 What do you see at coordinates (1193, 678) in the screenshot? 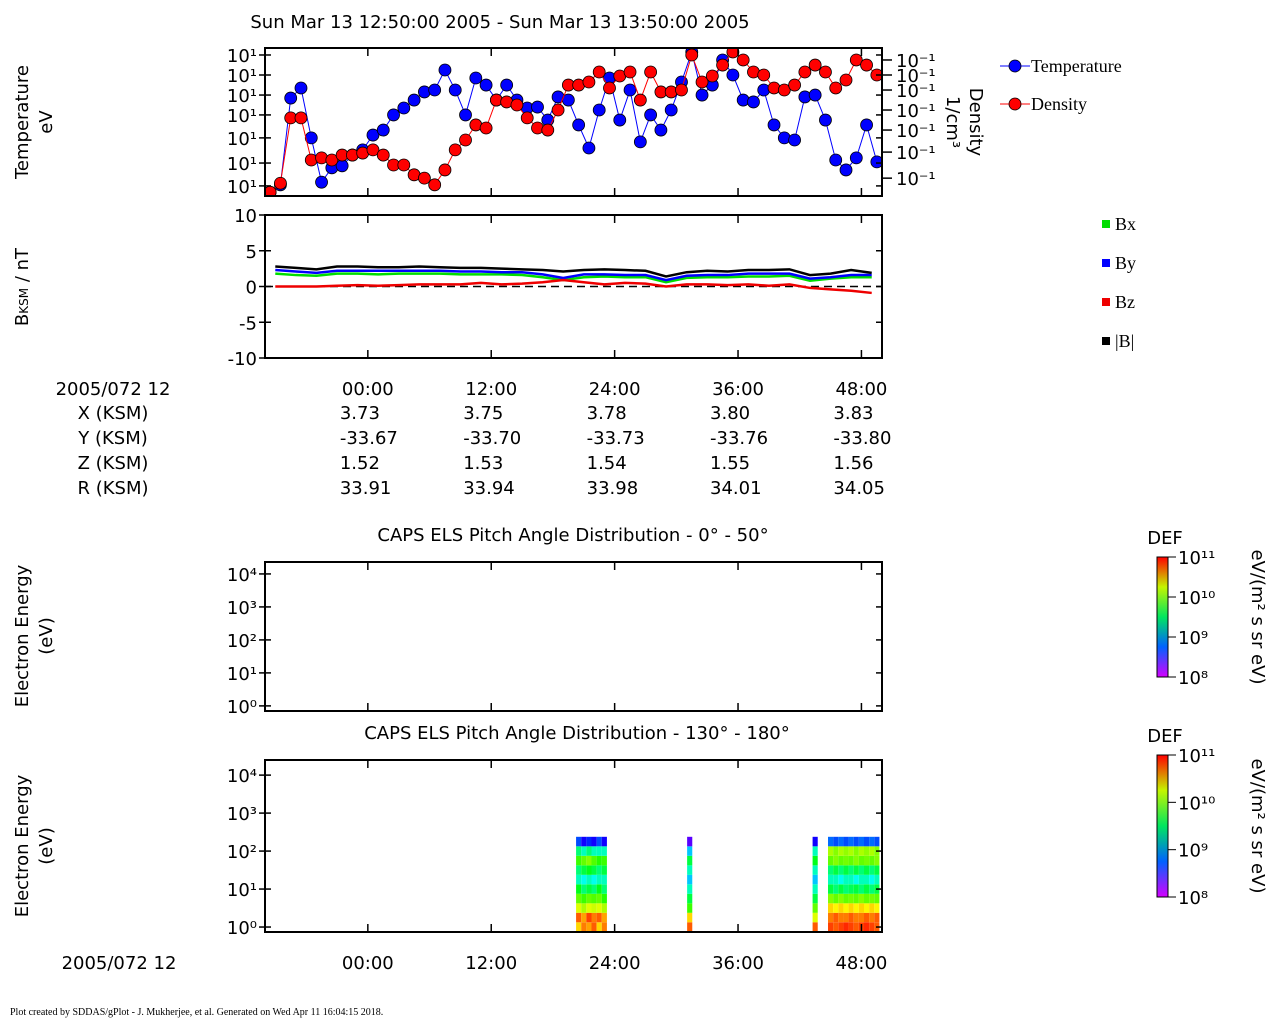
I see `colorbar-tick-label: 10⁸` at bounding box center [1193, 678].